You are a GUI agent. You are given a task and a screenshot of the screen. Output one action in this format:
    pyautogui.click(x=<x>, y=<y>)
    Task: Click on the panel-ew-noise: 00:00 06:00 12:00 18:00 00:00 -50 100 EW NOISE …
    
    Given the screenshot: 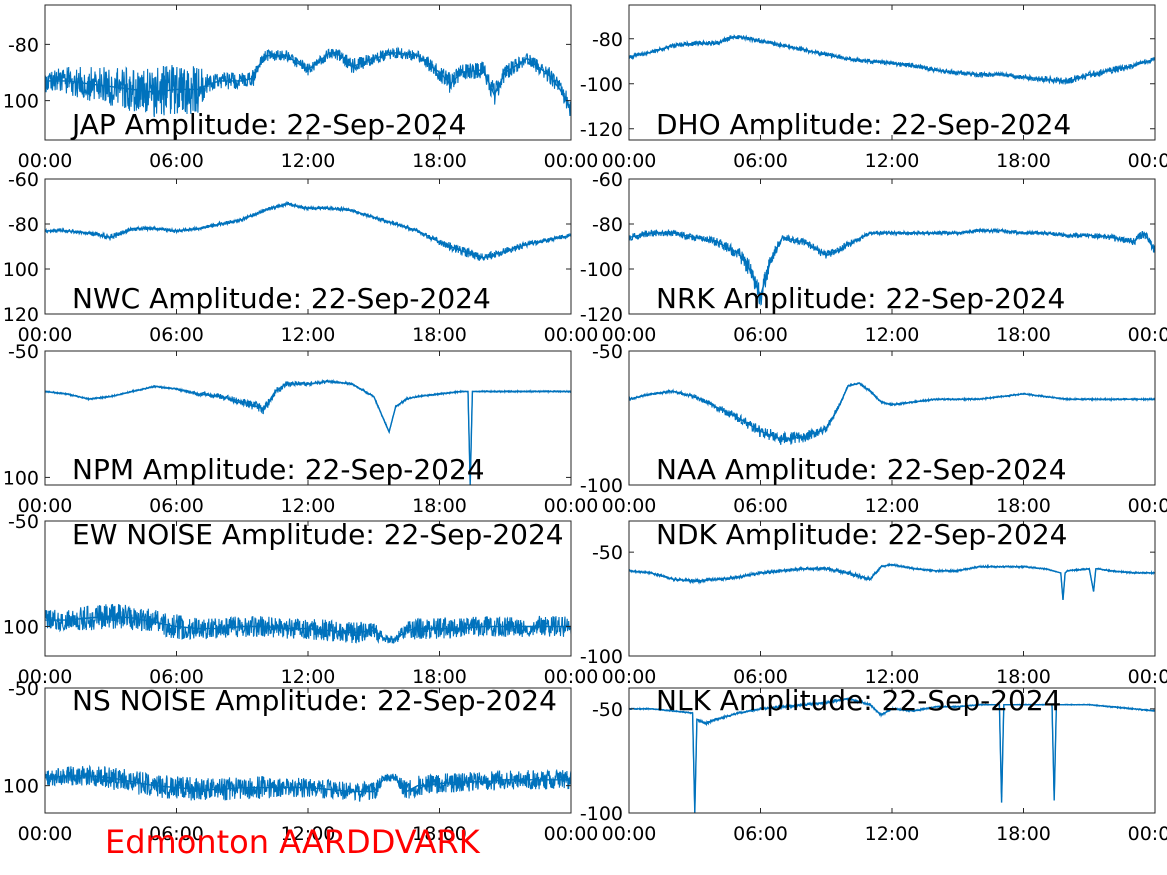 What is the action you would take?
    pyautogui.click(x=301, y=599)
    